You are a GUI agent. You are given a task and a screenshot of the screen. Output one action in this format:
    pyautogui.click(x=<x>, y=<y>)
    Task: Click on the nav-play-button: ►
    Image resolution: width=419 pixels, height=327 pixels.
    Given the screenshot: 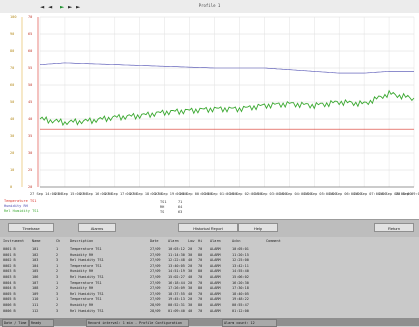 What is the action you would take?
    pyautogui.click(x=63, y=7)
    